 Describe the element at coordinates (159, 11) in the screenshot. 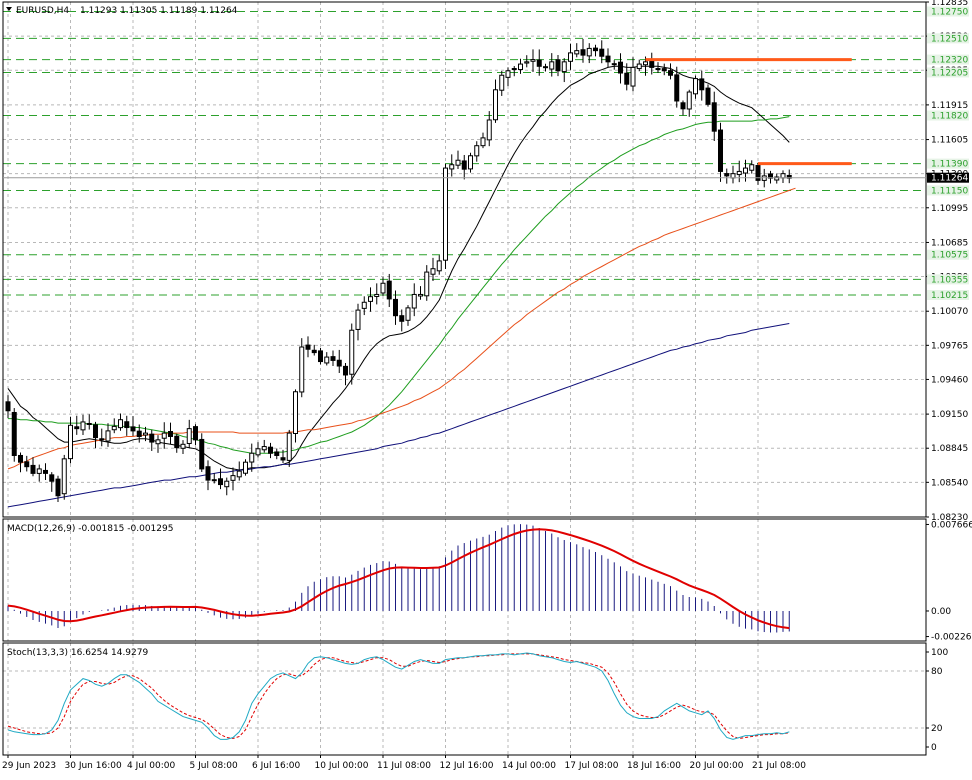

I see `ohlc-values: 1.11293 1.11305 1.11189 1.11264` at that location.